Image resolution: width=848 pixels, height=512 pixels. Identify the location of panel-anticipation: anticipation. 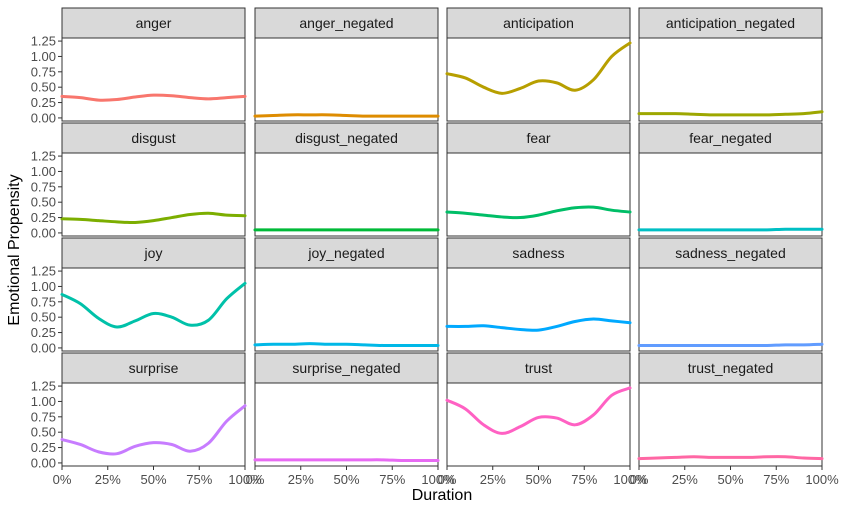
(538, 64).